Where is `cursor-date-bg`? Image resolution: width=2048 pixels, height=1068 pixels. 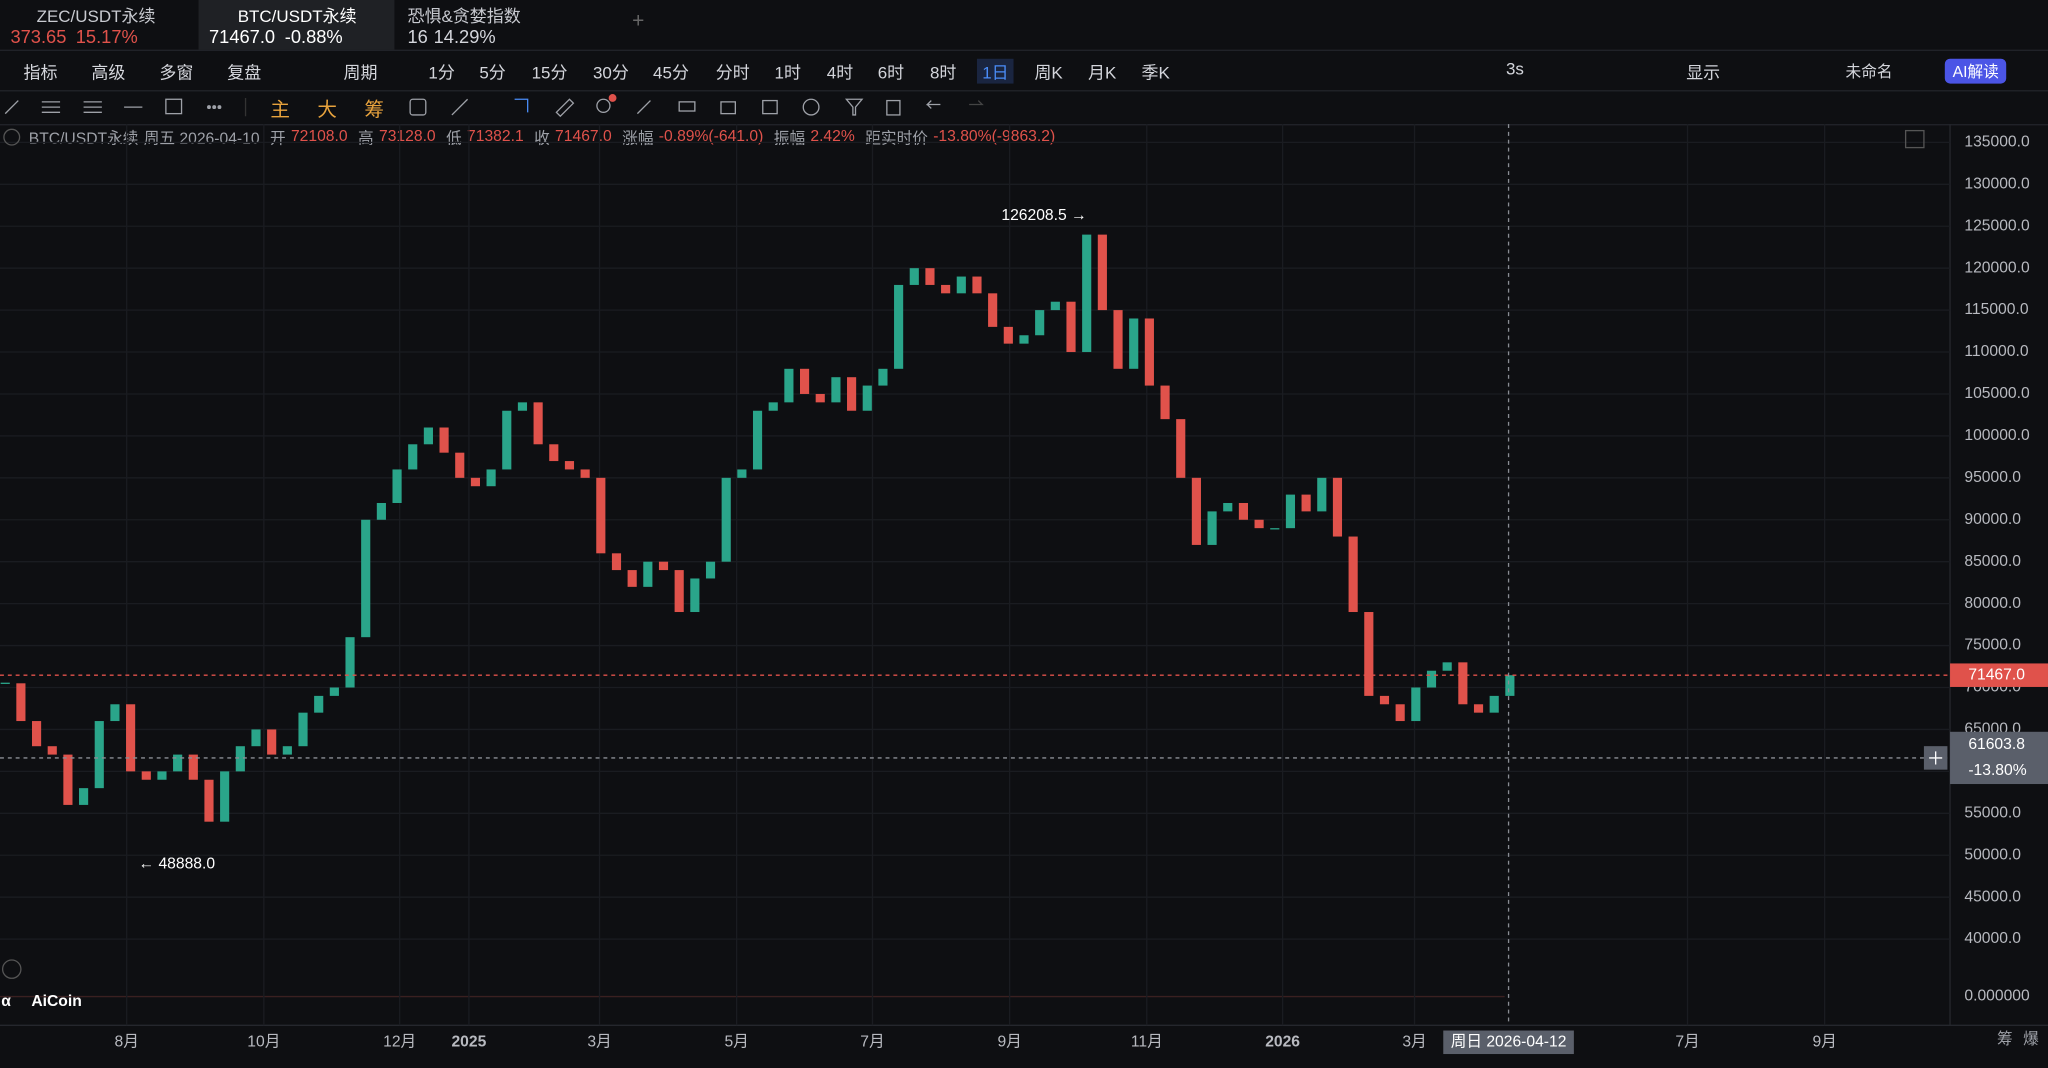 cursor-date-bg is located at coordinates (1508, 1042).